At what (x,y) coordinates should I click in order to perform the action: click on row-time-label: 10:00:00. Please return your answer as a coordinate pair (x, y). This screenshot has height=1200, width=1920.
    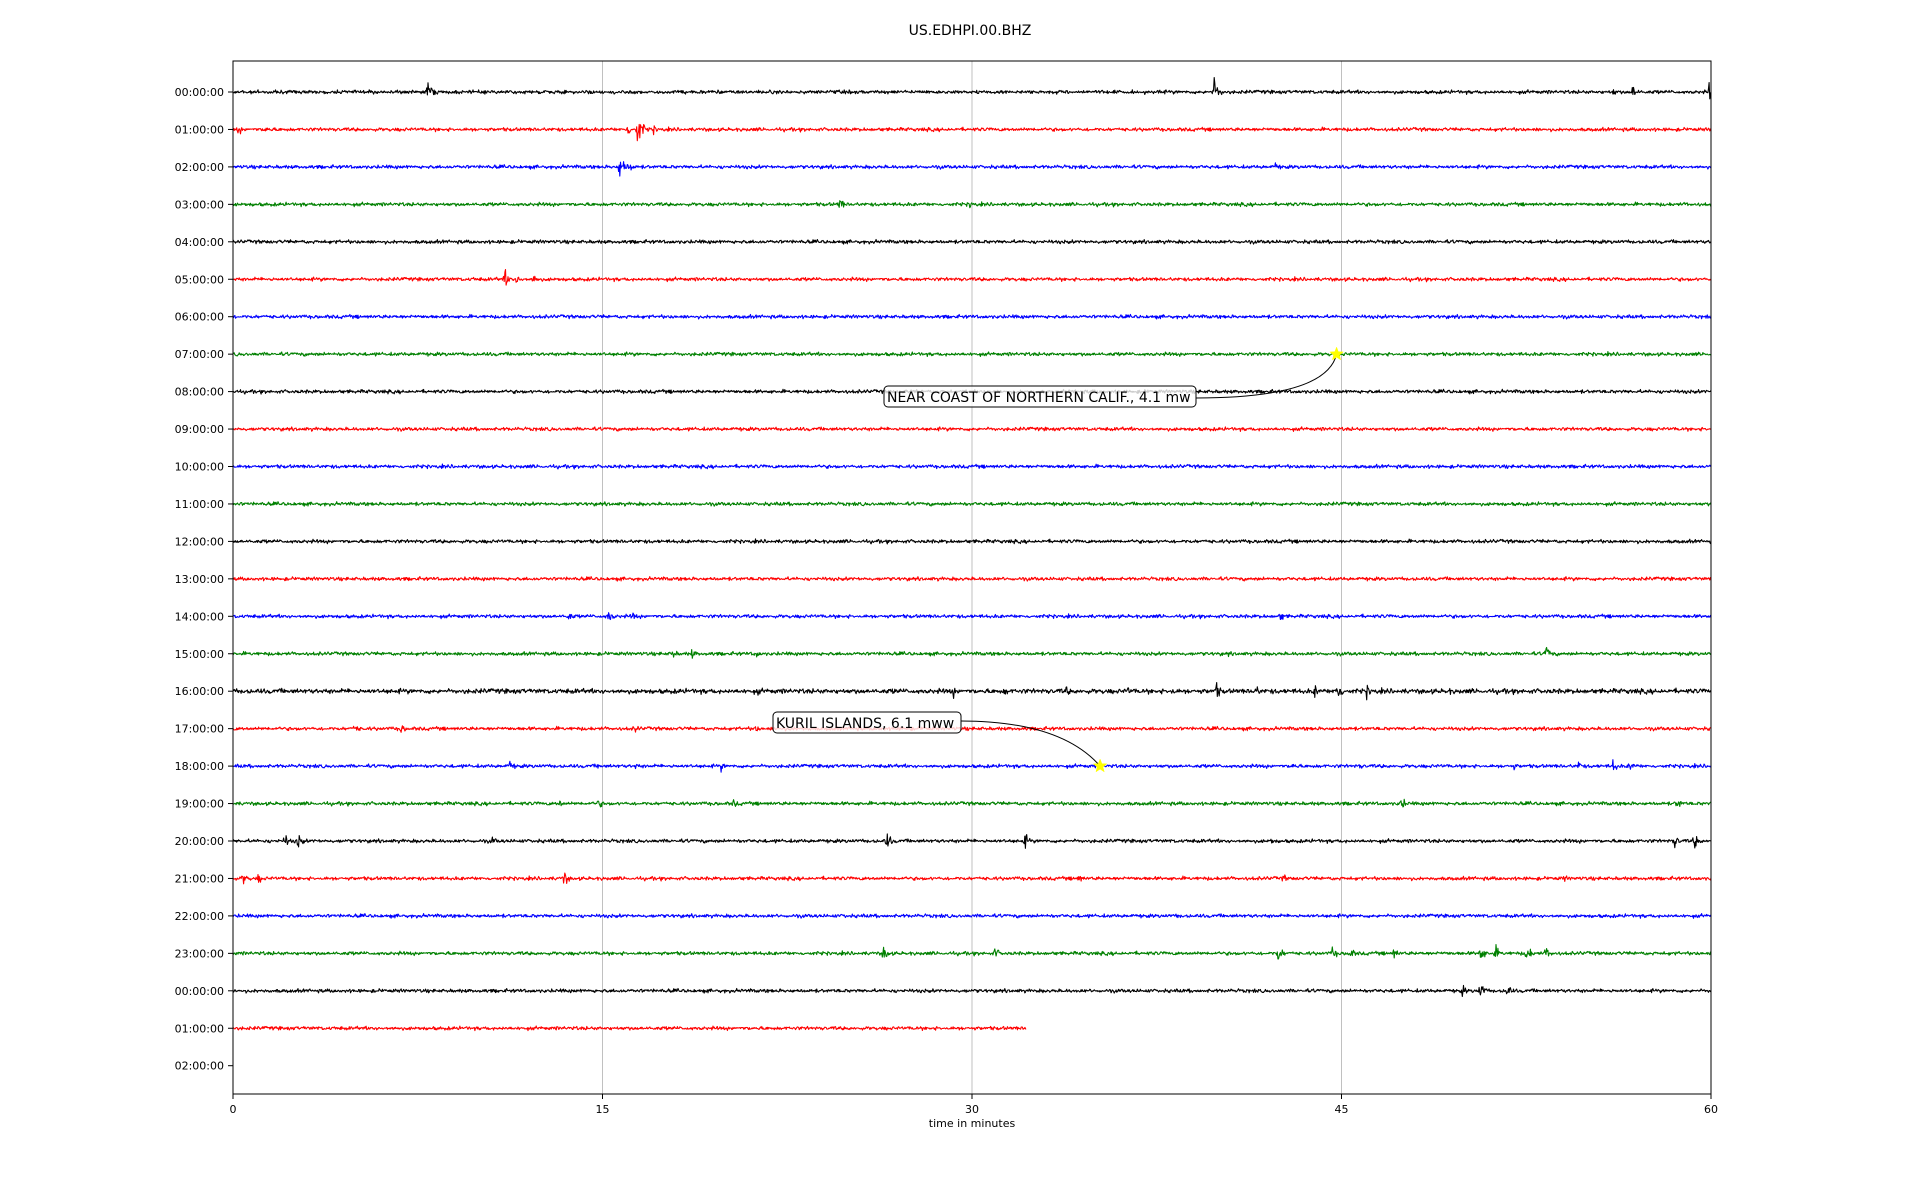
    Looking at the image, I should click on (199, 467).